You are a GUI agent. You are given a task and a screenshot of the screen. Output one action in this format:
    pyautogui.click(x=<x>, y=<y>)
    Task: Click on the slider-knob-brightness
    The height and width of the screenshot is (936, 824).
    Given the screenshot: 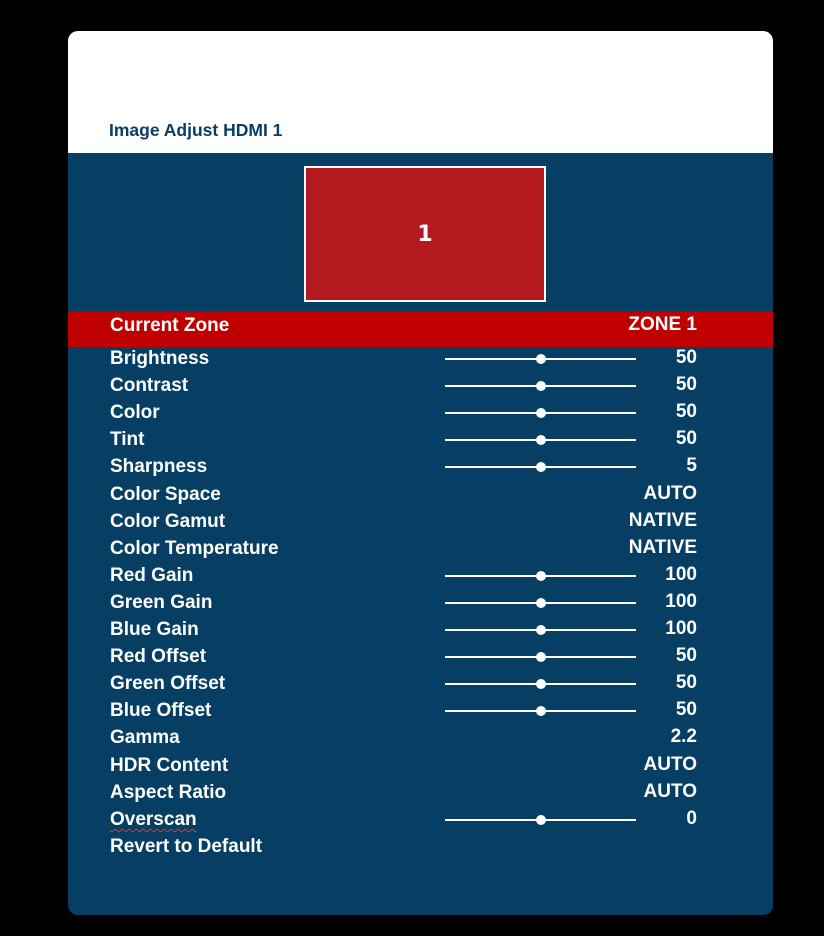 What is the action you would take?
    pyautogui.click(x=540, y=359)
    